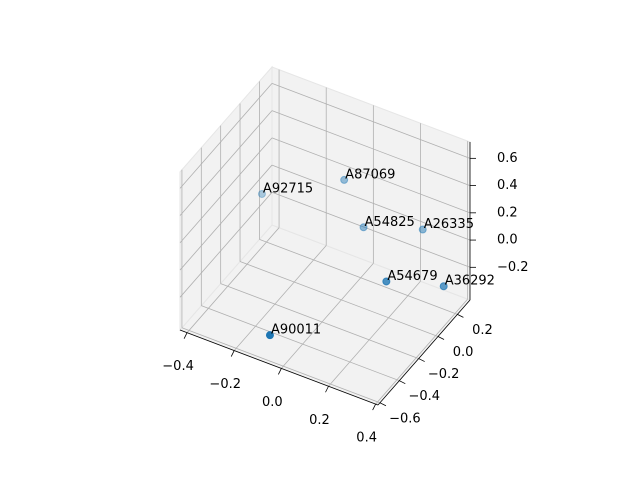 The height and width of the screenshot is (480, 640). What do you see at coordinates (507, 240) in the screenshot?
I see `z-tick-label: 0.0` at bounding box center [507, 240].